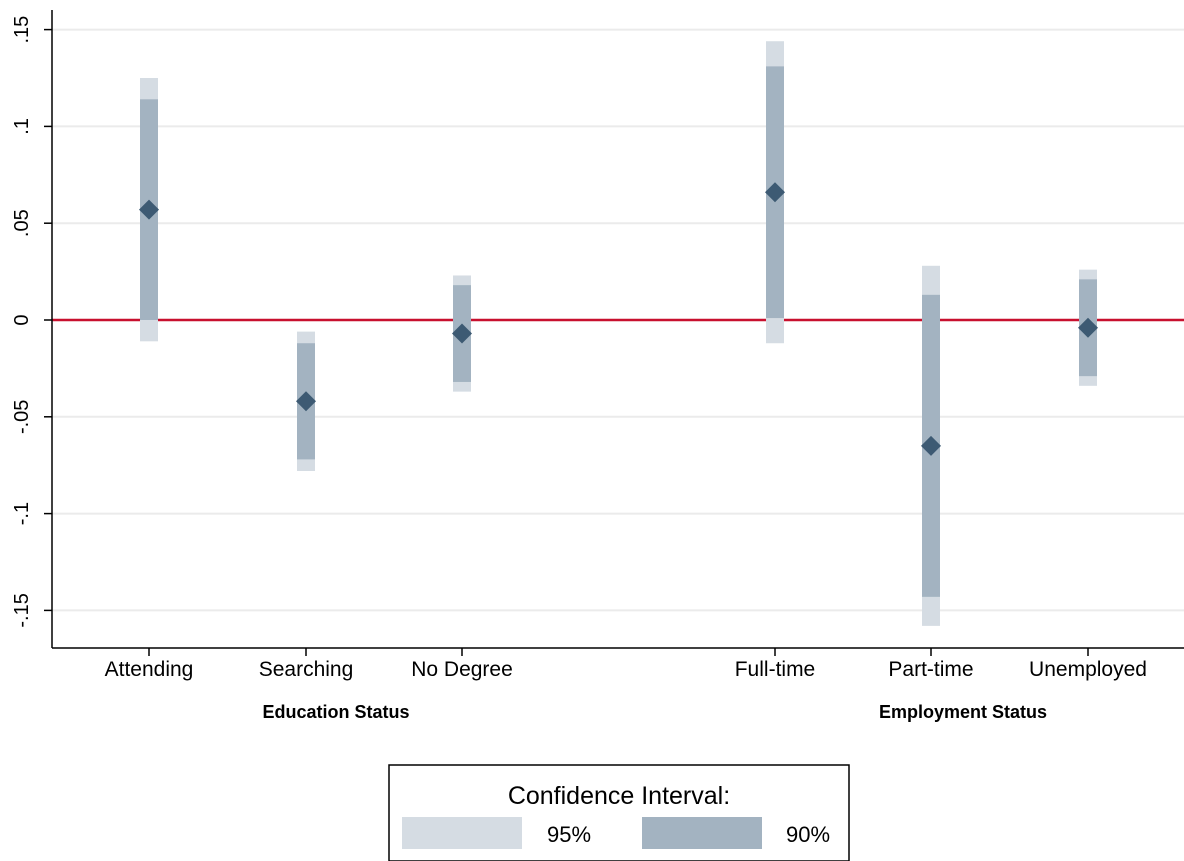 The width and height of the screenshot is (1184, 861). What do you see at coordinates (335, 712) in the screenshot?
I see `group-label-education-status: Education Status` at bounding box center [335, 712].